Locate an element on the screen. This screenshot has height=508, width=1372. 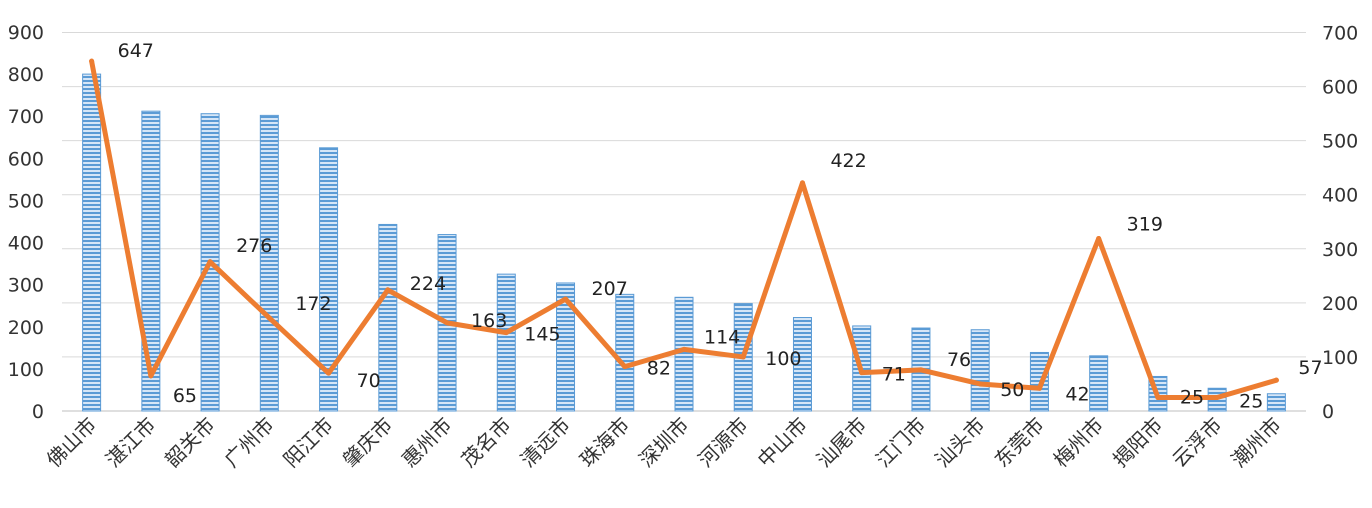
right-y-axis: 700 600 500 400 300 200 100 0 is located at coordinates (1340, 223).